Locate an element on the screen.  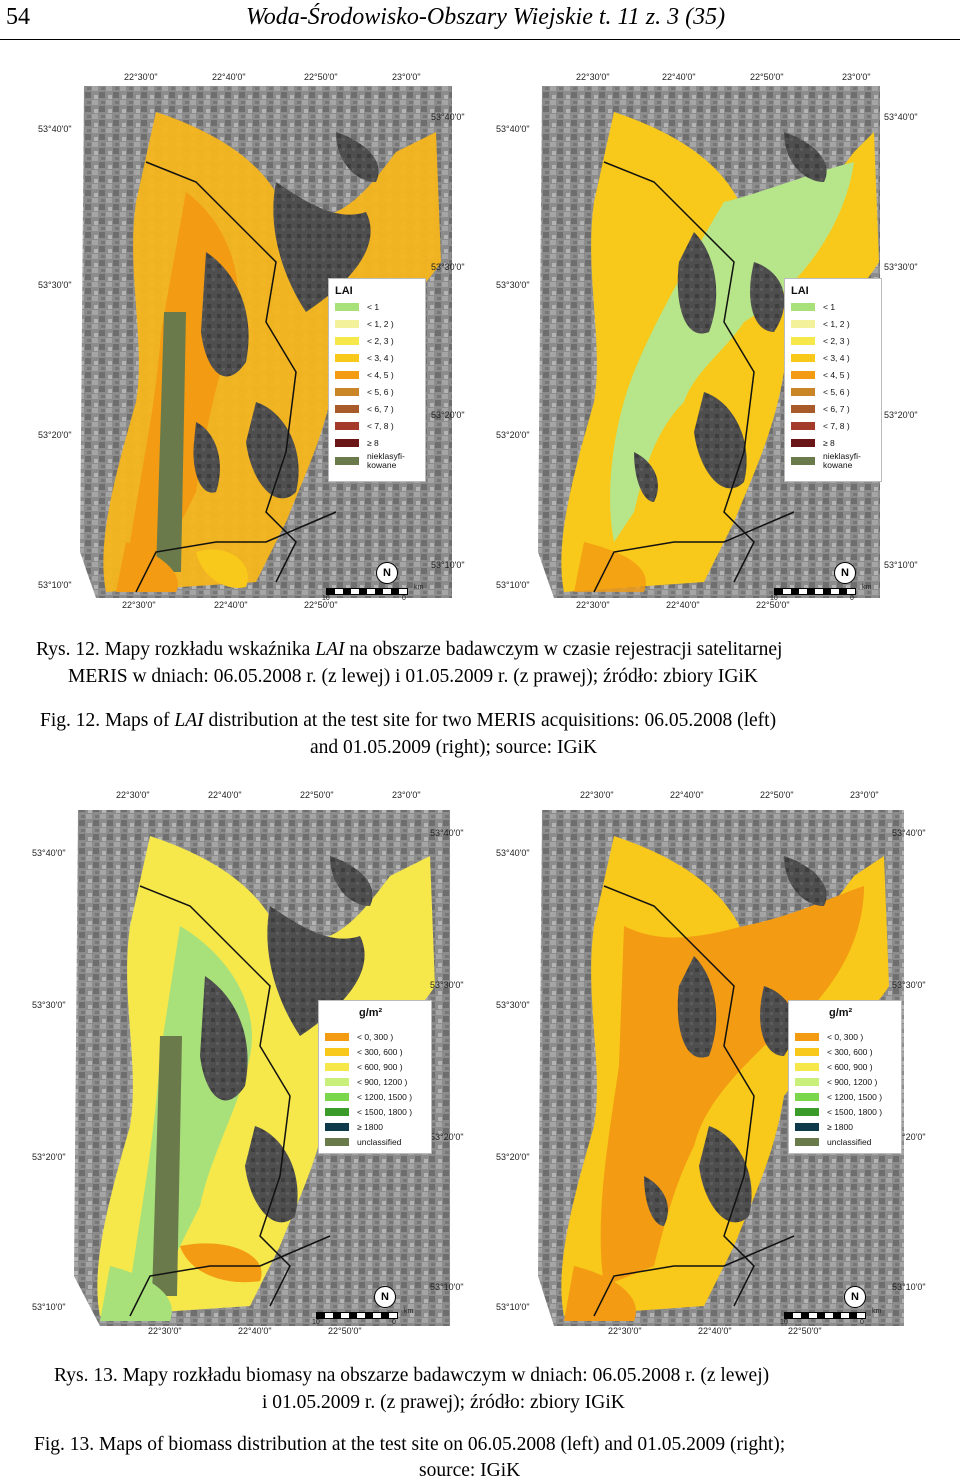
scale-bar is located at coordinates (357, 1315).